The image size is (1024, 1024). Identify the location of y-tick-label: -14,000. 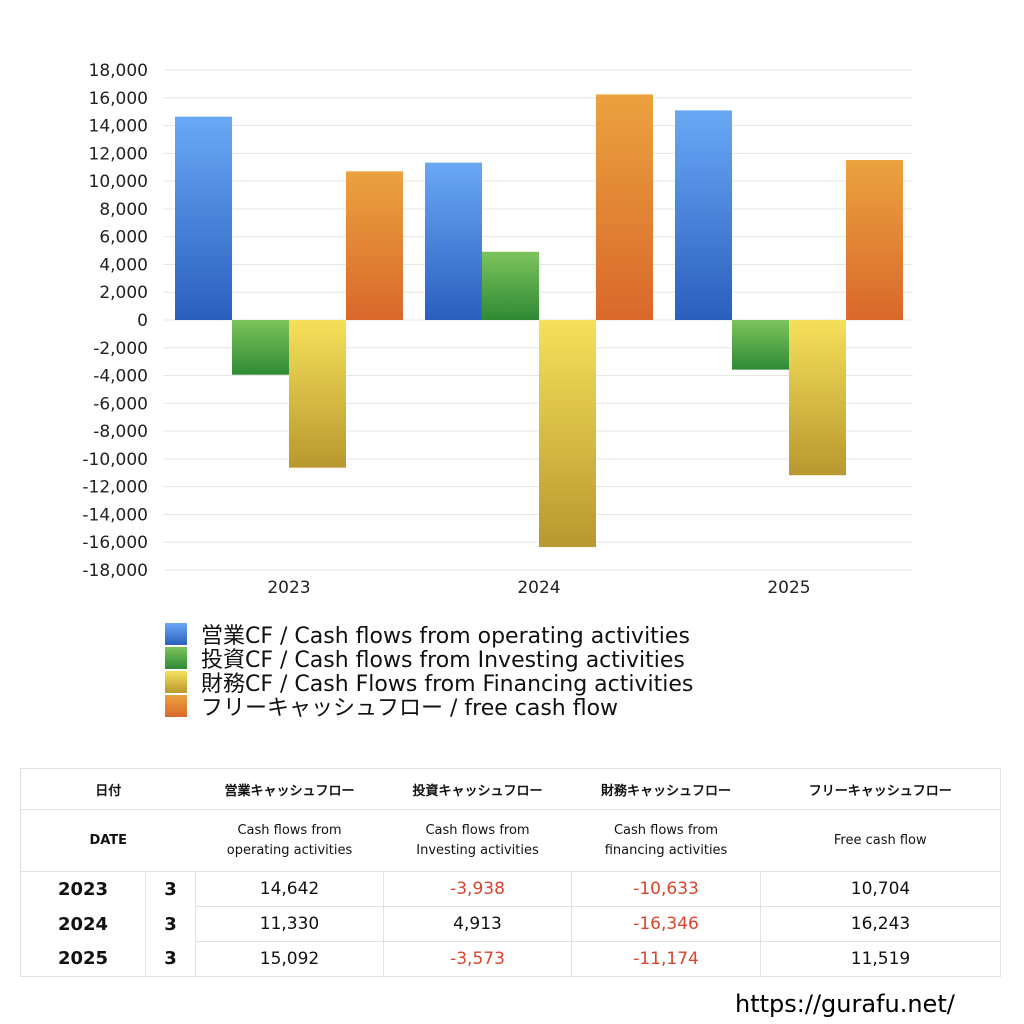
(115, 515).